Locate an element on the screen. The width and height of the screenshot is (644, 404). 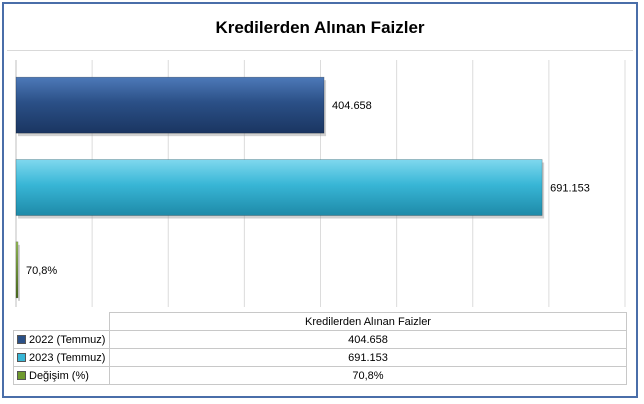
legend-key-change is located at coordinates (21, 376).